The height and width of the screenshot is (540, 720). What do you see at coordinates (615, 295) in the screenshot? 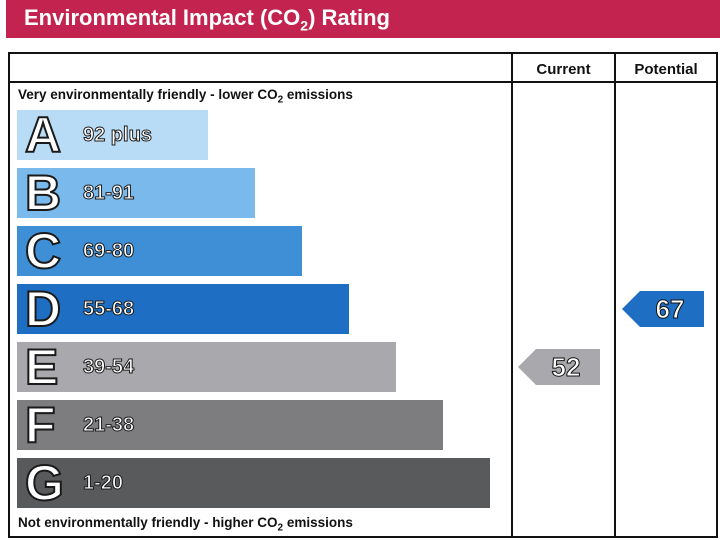
I see `column-divider-potential` at bounding box center [615, 295].